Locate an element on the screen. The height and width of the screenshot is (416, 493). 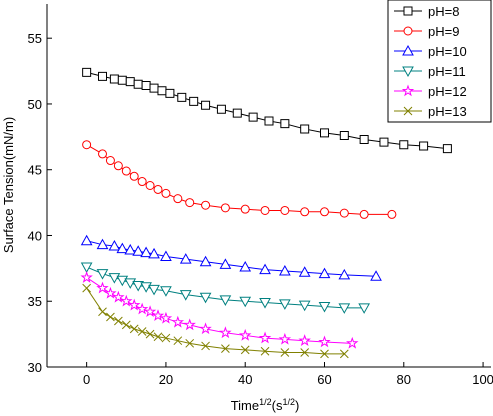
x-tick-label: 80 is located at coordinates (404, 379).